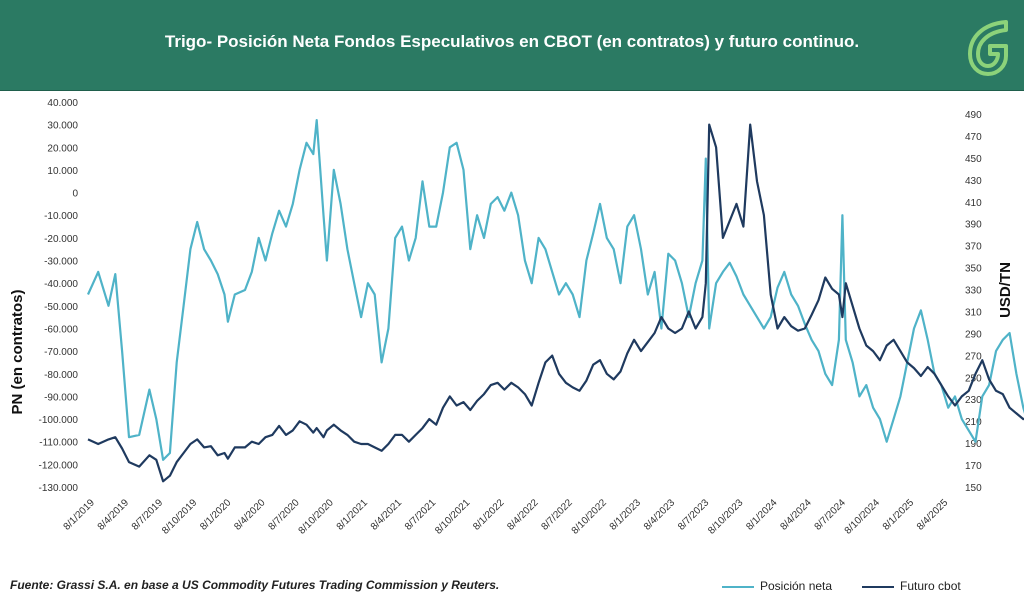 This screenshot has width=1024, height=605. What do you see at coordinates (284, 515) in the screenshot?
I see `x-tick-label: 8/7/2020` at bounding box center [284, 515].